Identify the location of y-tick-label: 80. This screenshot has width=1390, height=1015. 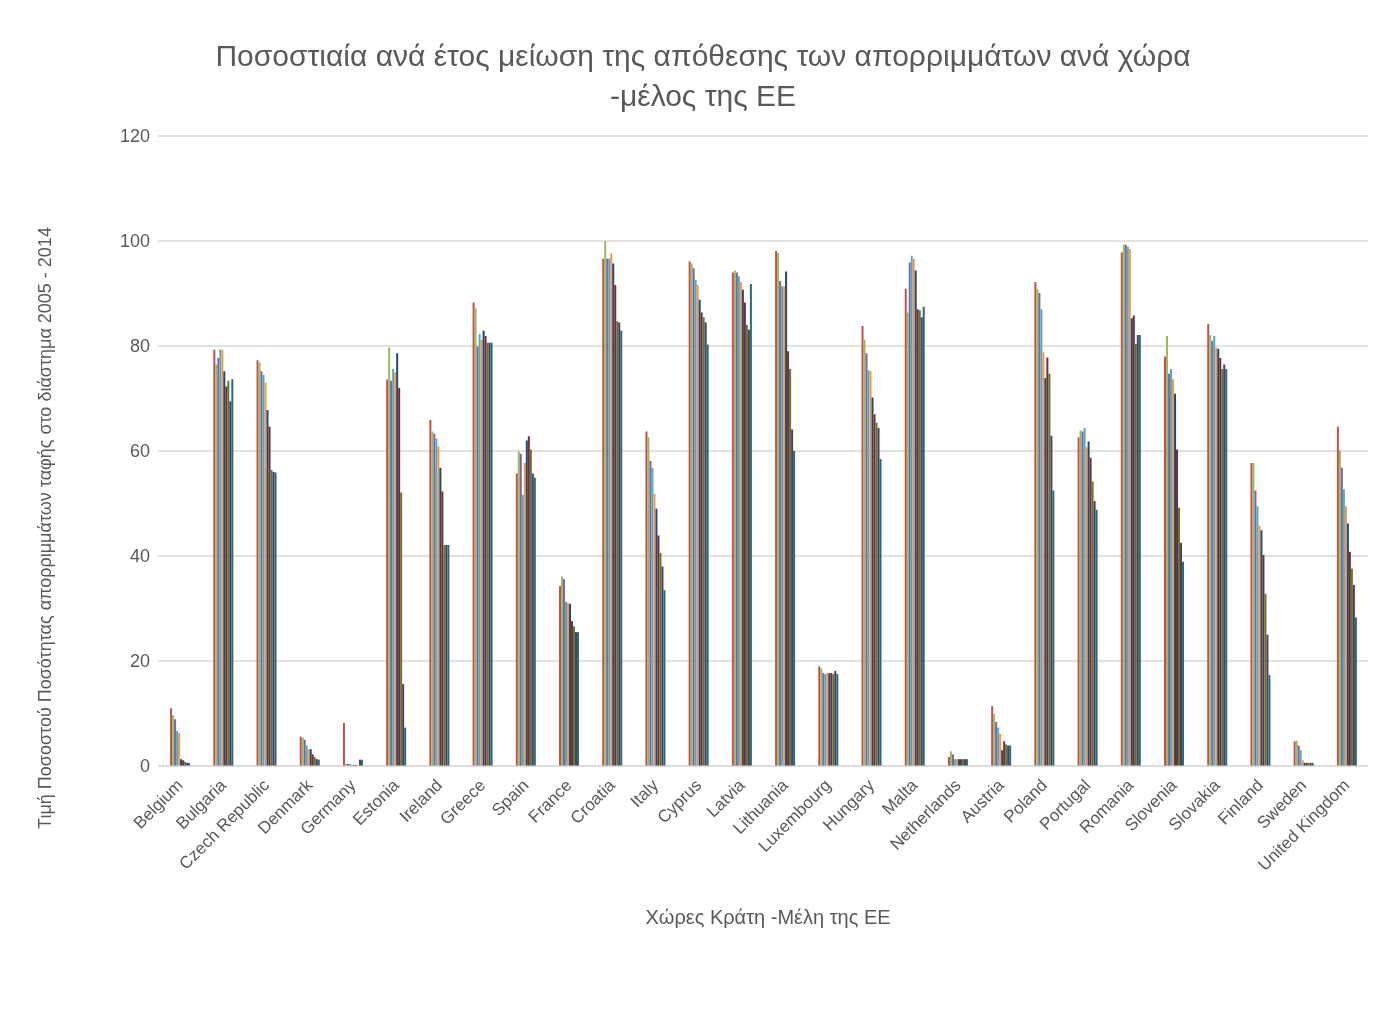
(139, 346).